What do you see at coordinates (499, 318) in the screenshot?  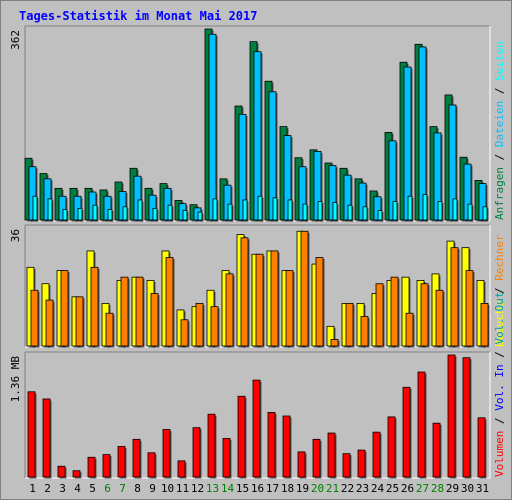 I see `legend-entry-vol_out: Vol. Out` at bounding box center [499, 318].